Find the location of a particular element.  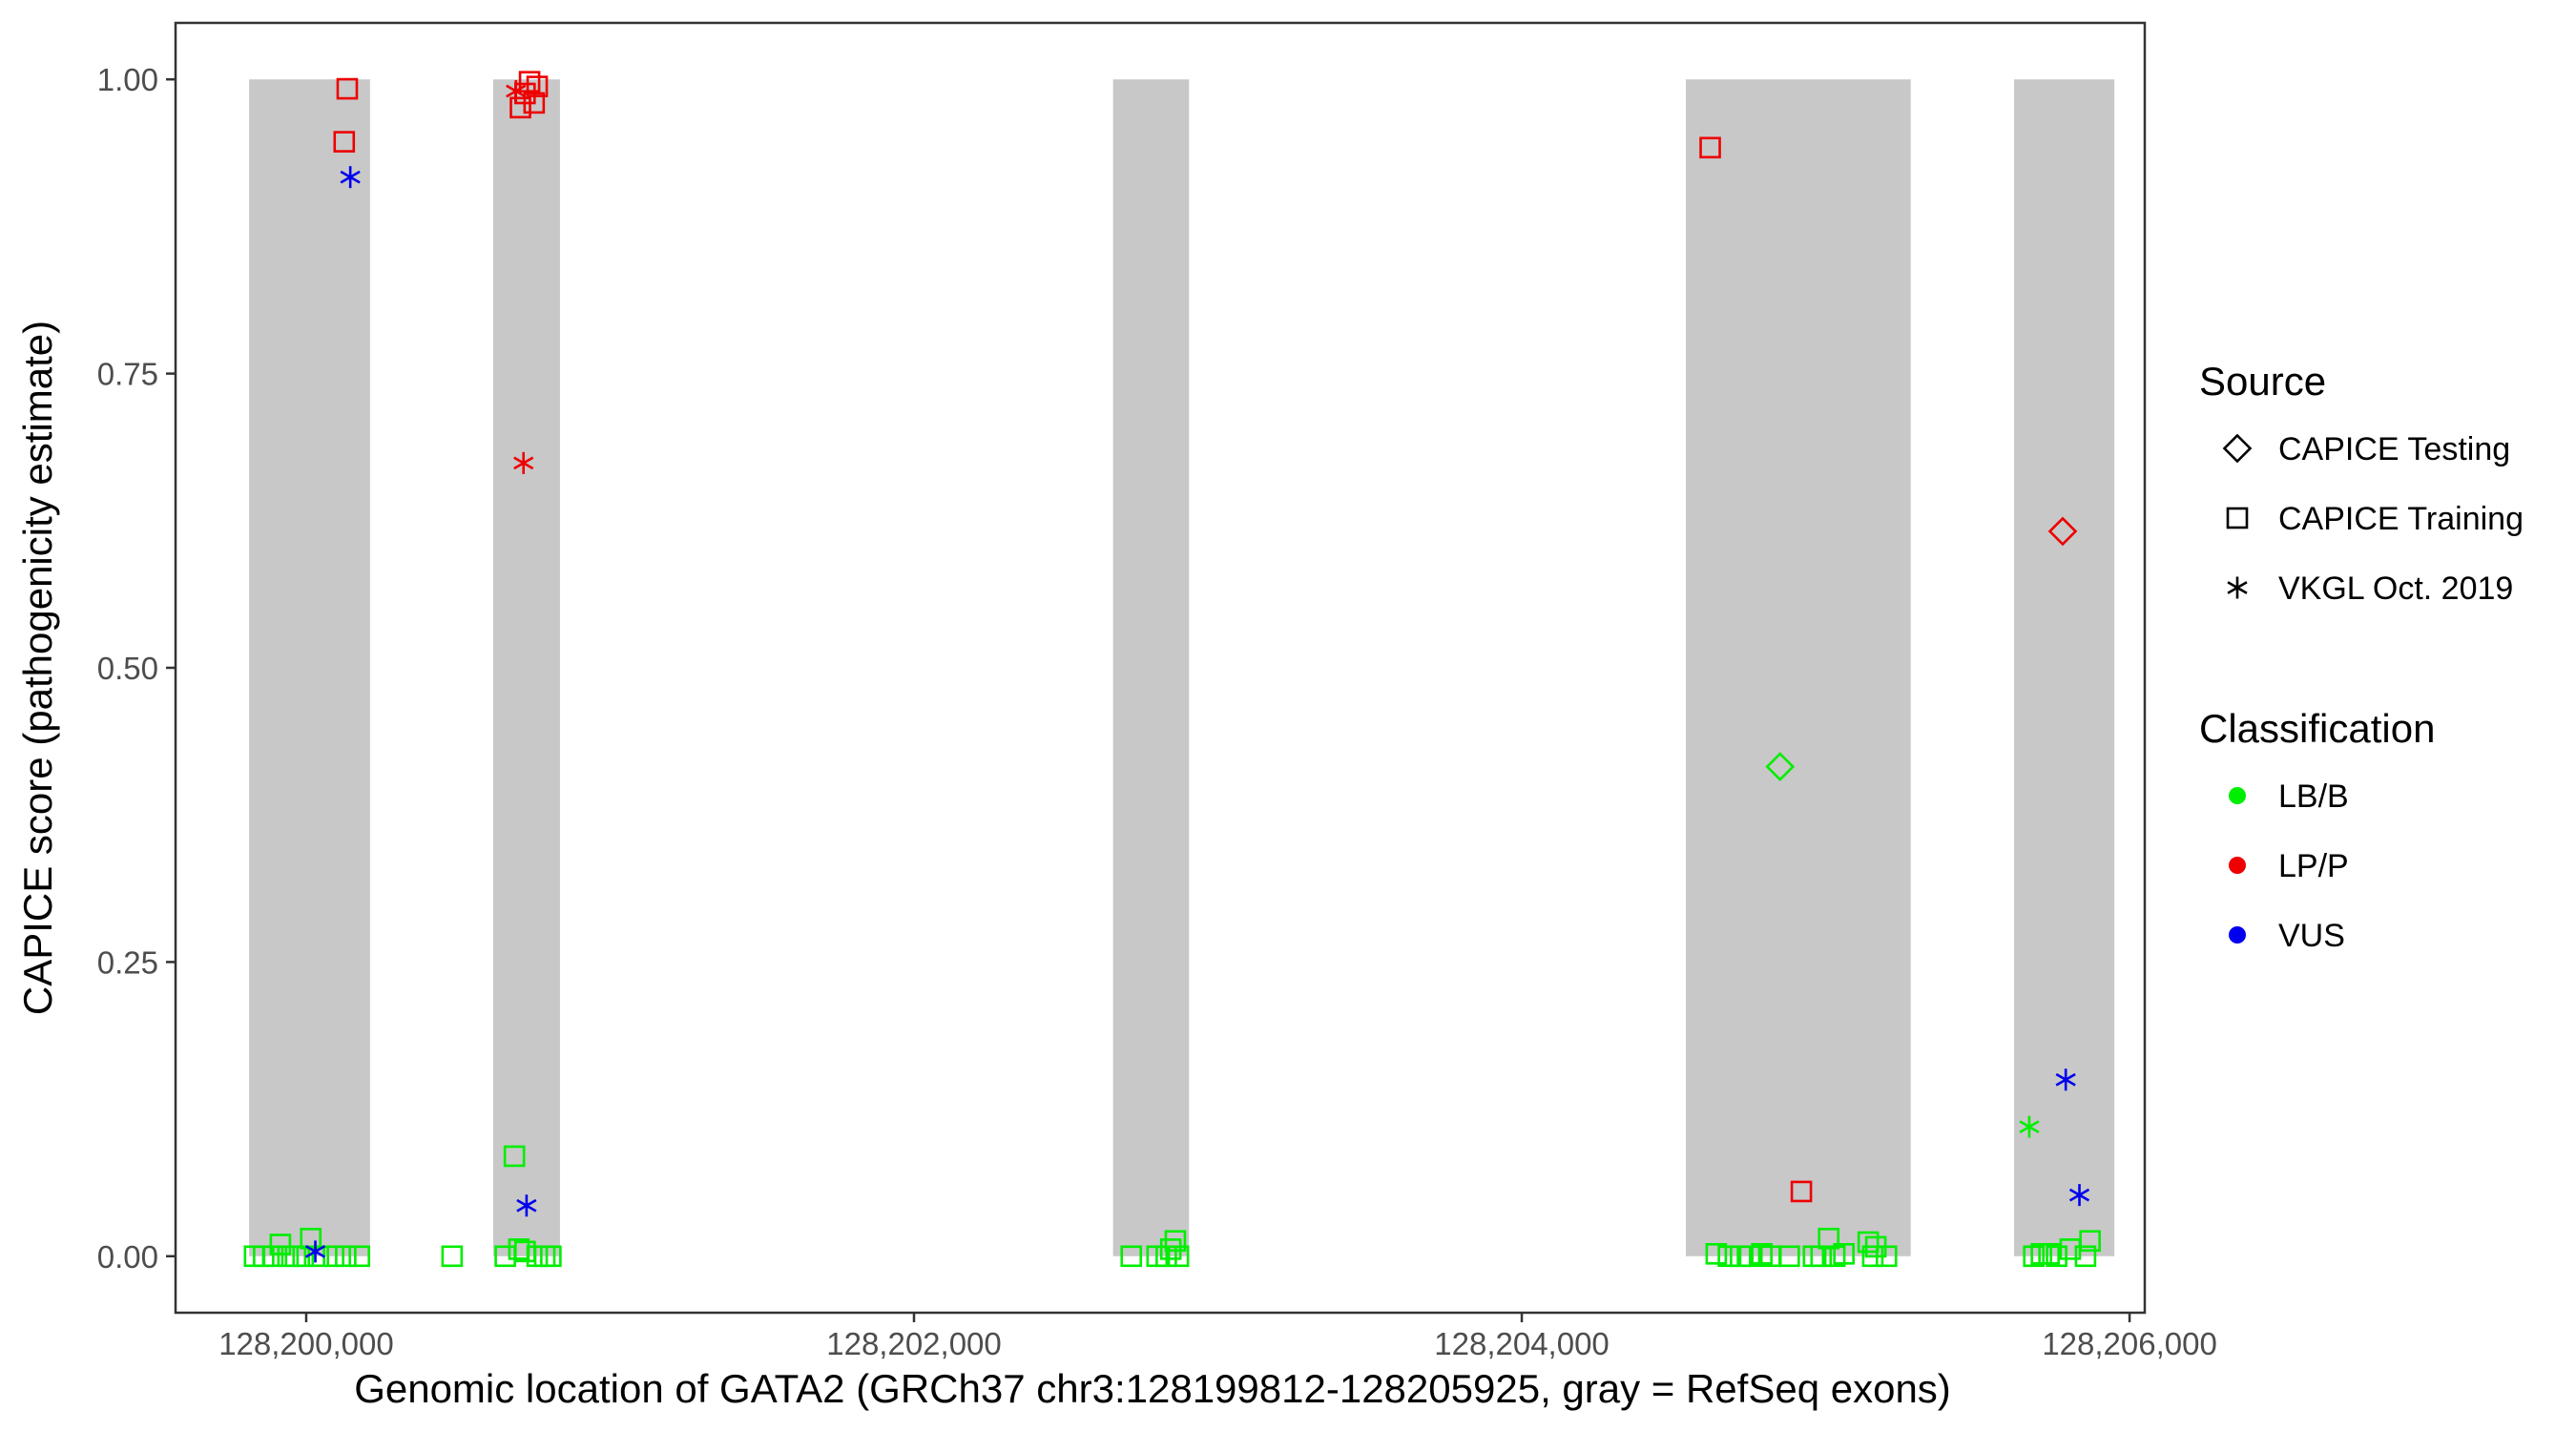

legend-classification-item: VUS is located at coordinates (2287, 936).